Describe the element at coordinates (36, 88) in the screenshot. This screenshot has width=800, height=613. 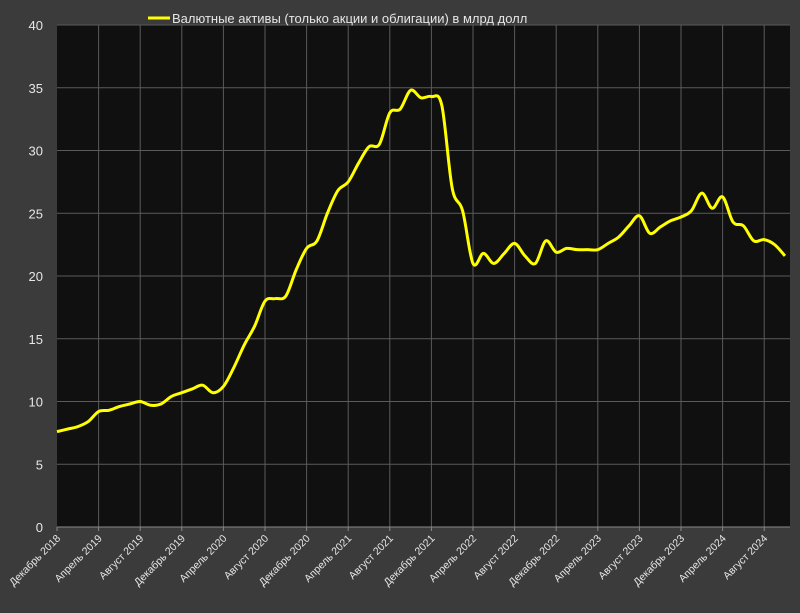
I see `y-tick-label: 35` at that location.